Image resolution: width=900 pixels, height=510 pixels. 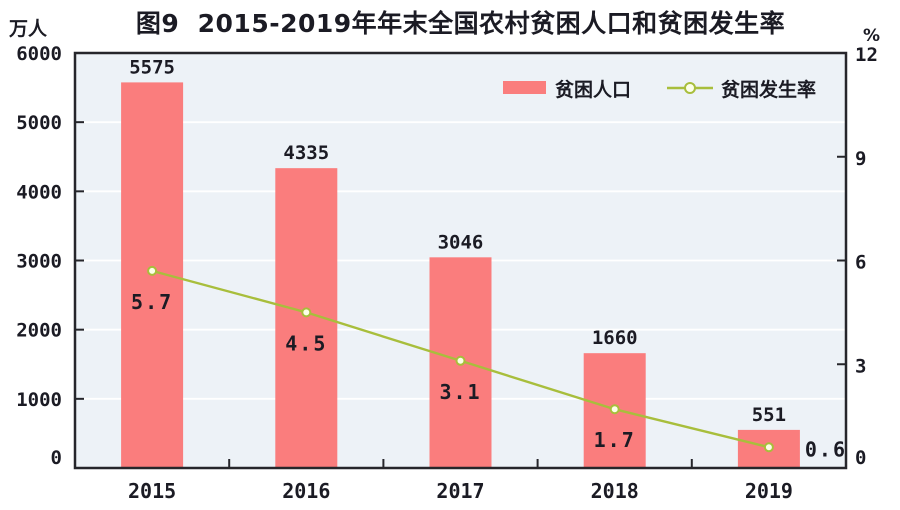 What do you see at coordinates (860, 263) in the screenshot?
I see `right-axis-label-6: 6` at bounding box center [860, 263].